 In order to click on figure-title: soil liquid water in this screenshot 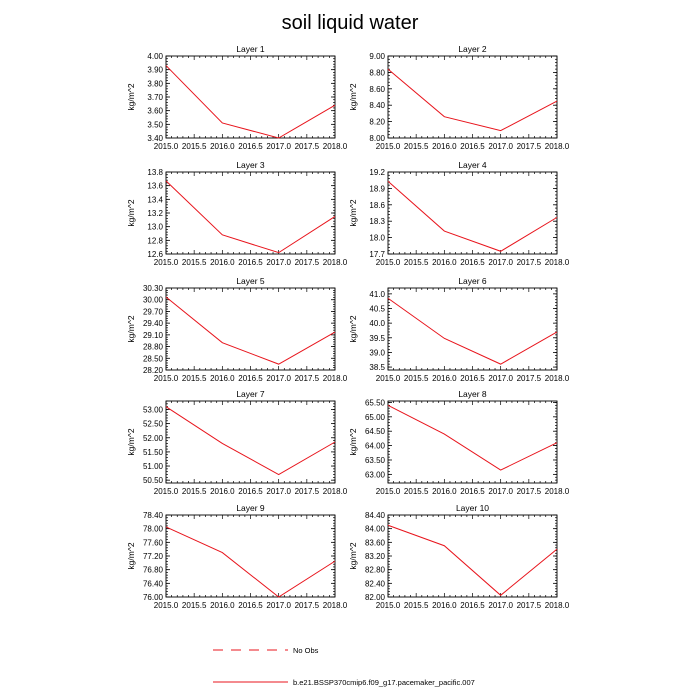, I will do `click(350, 23)`.